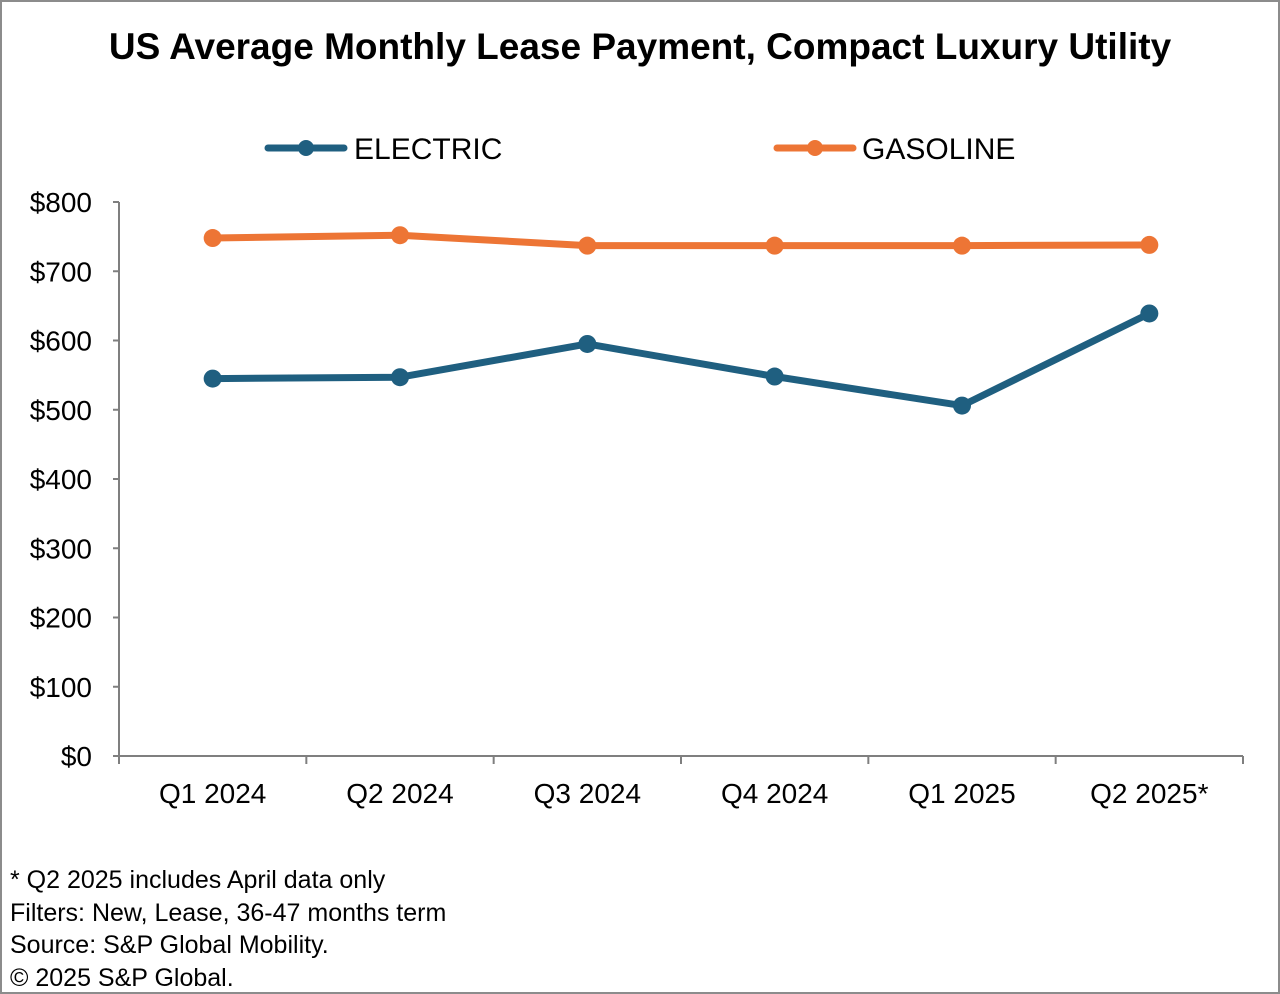 This screenshot has width=1280, height=994. I want to click on footnote-asterisk: * Q2 2025 includes April data only, so click(198, 880).